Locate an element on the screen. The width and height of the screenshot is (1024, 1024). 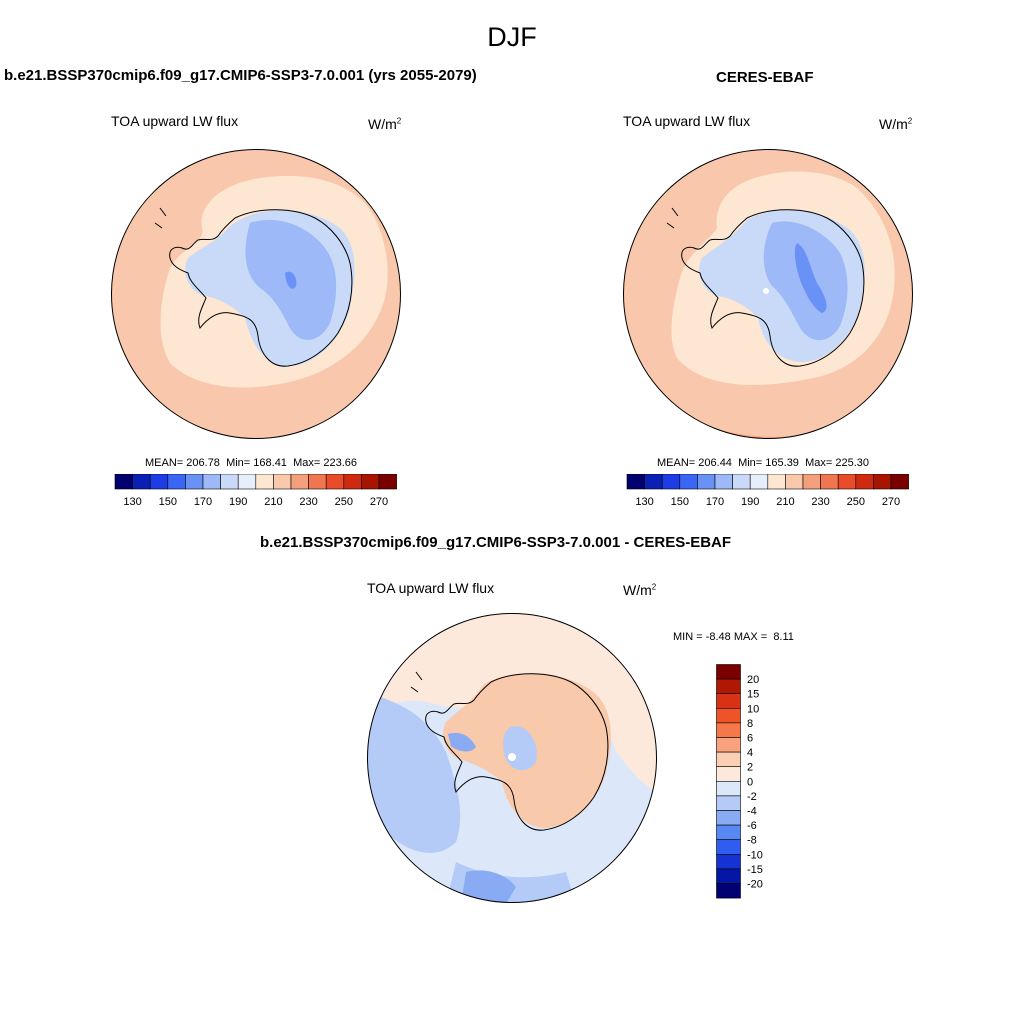
obs-colorbar: 130 150 170 190 210 230 250 270 is located at coordinates (767, 491).